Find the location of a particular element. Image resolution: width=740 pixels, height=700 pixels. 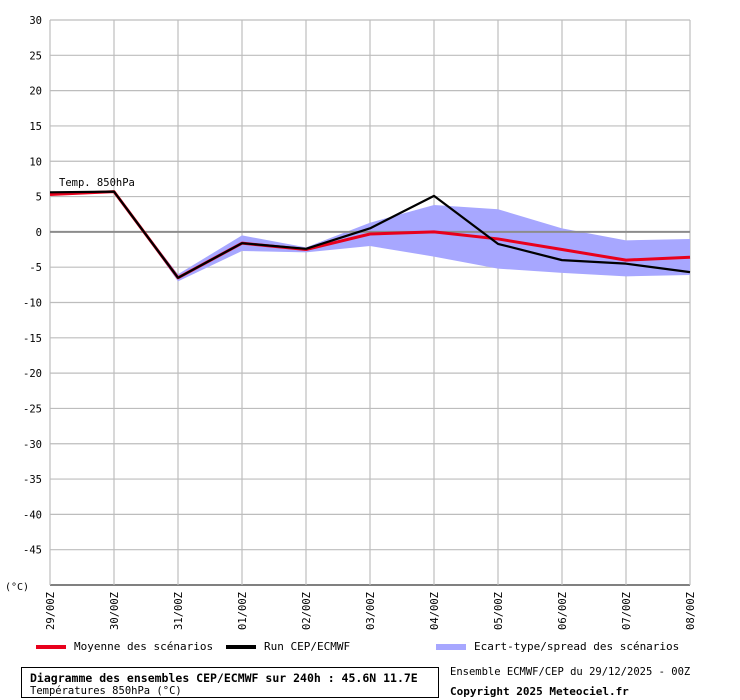

y-tick-label: 25 is located at coordinates (35, 56).